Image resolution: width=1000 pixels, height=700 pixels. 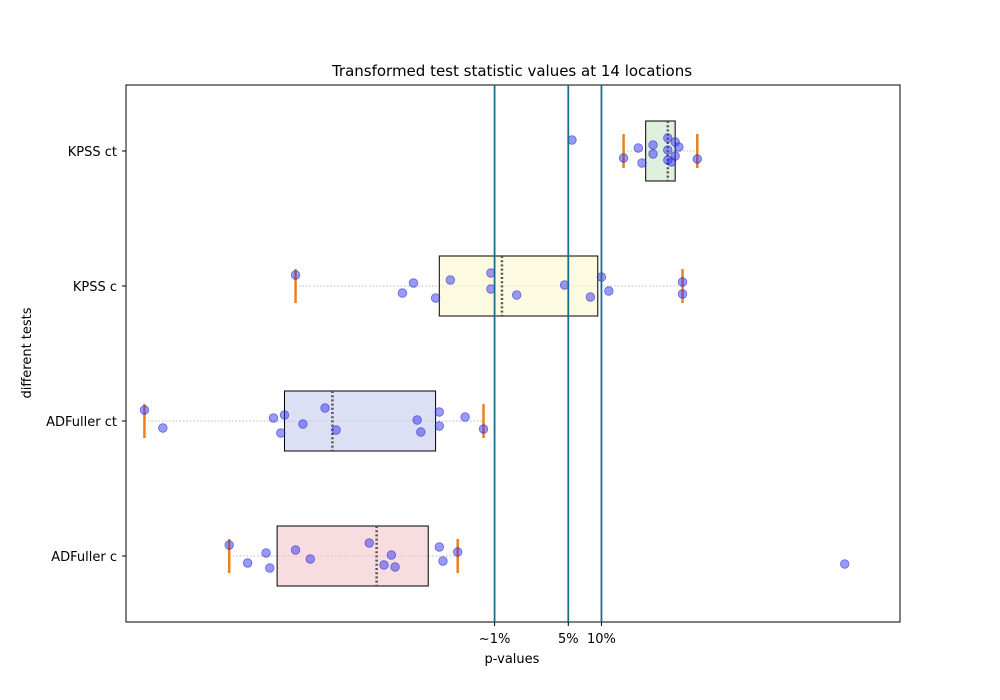 What do you see at coordinates (512, 659) in the screenshot?
I see `x-axis-label: p-values` at bounding box center [512, 659].